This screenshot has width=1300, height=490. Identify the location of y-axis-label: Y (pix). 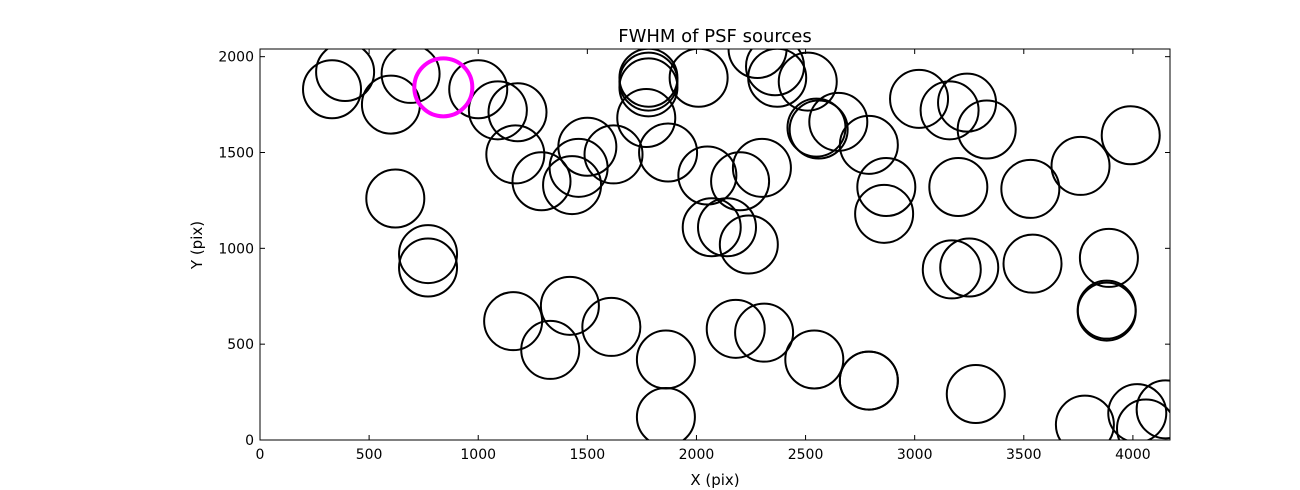
(197, 245).